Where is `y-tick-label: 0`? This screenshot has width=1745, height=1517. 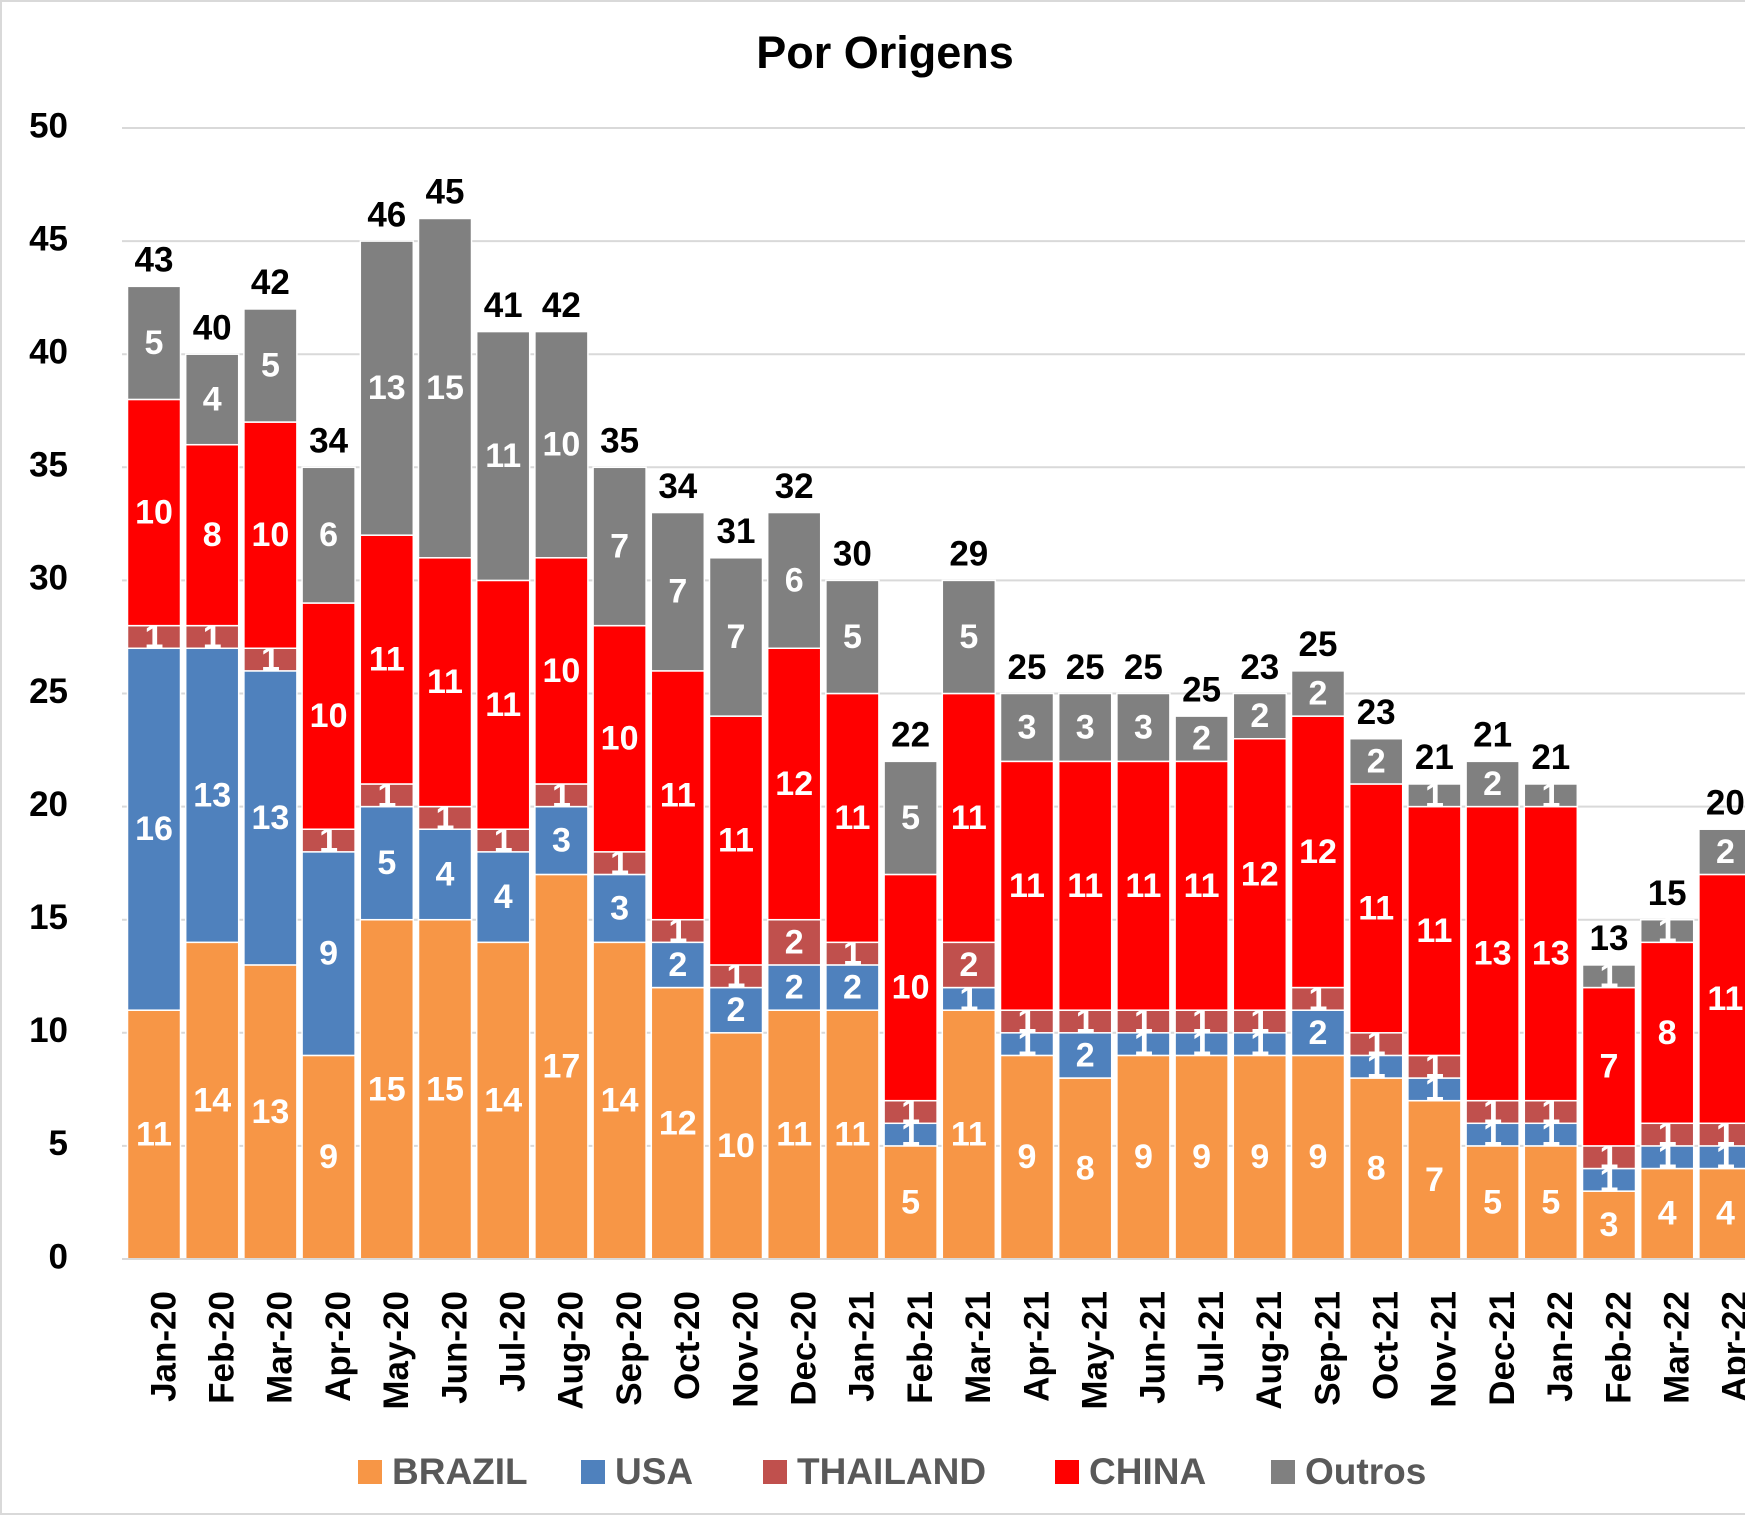
y-tick-label: 0 is located at coordinates (58, 1256).